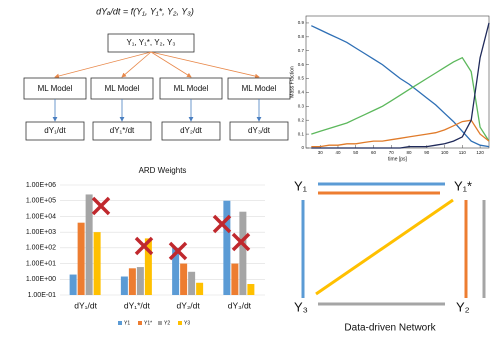 Image resolution: width=500 pixels, height=347 pixels. Describe the element at coordinates (321, 152) in the screenshot. I see `x-tick-label: 30` at that location.